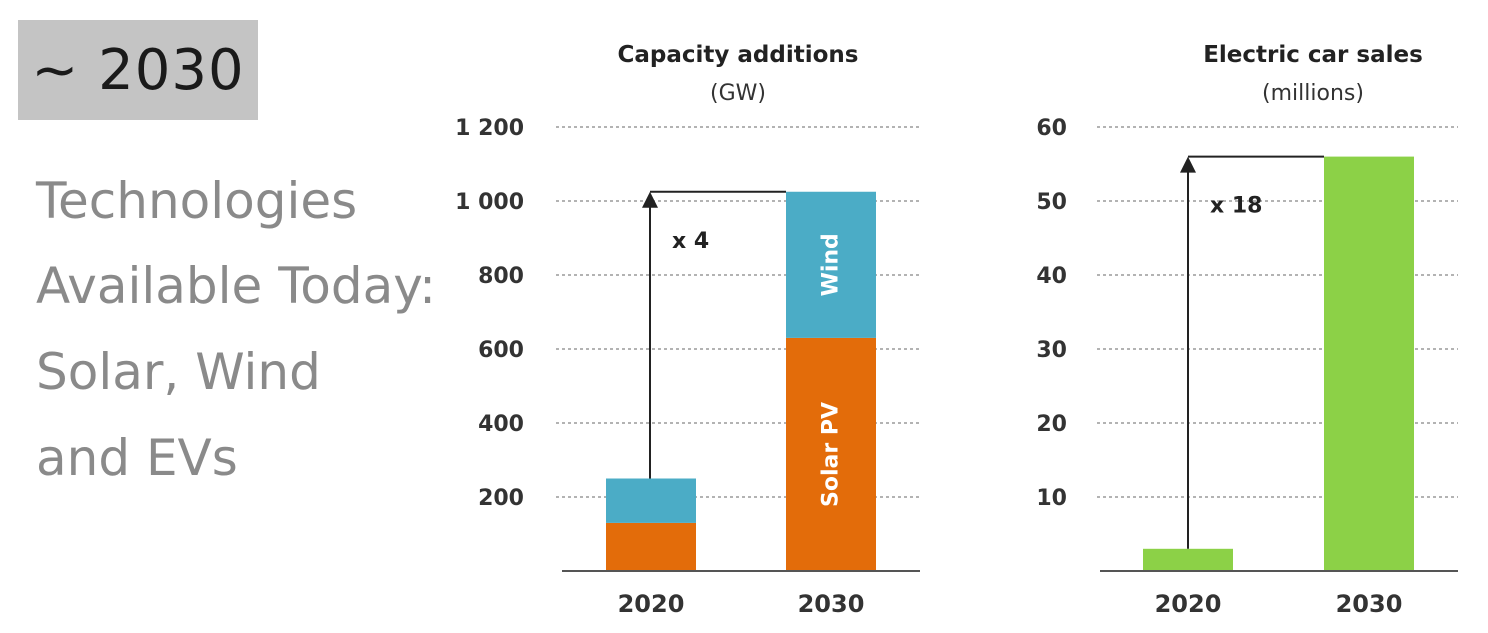  Describe the element at coordinates (489, 202) in the screenshot. I see `y-tick-label: 1 000` at that location.